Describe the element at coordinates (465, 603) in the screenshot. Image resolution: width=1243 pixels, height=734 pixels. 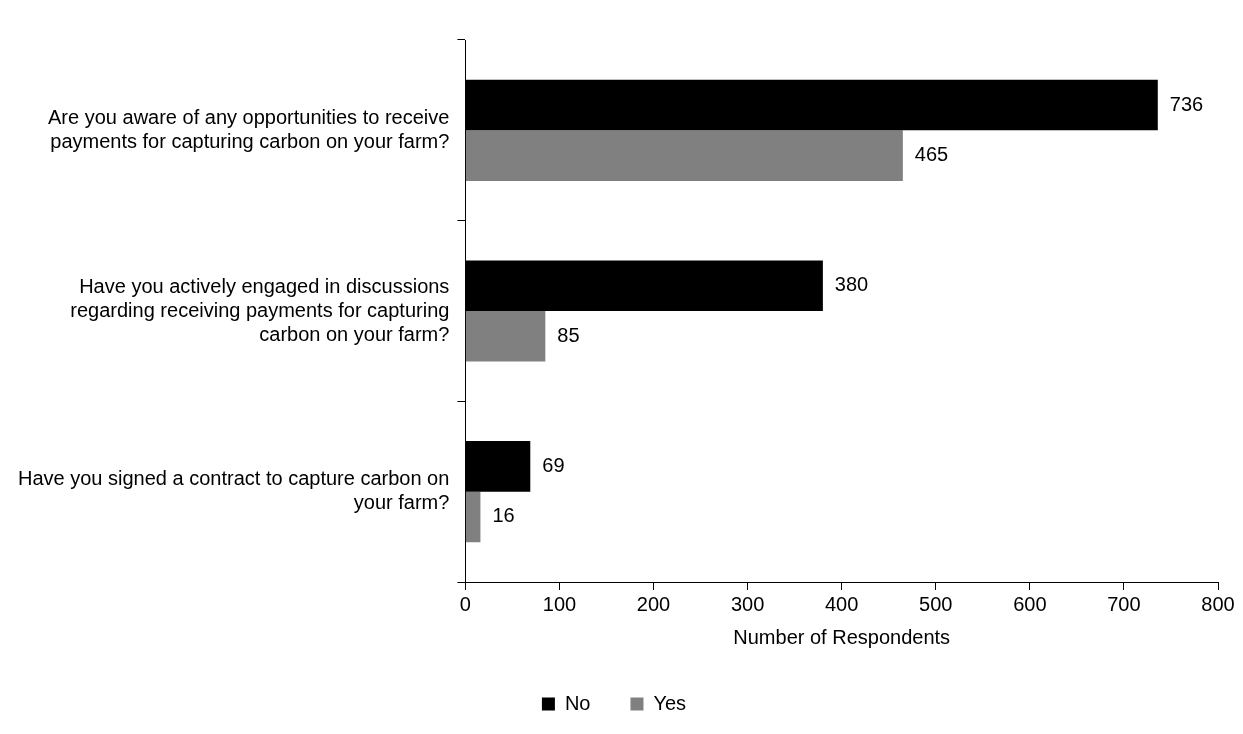
I see `x-tick-label: 0` at that location.